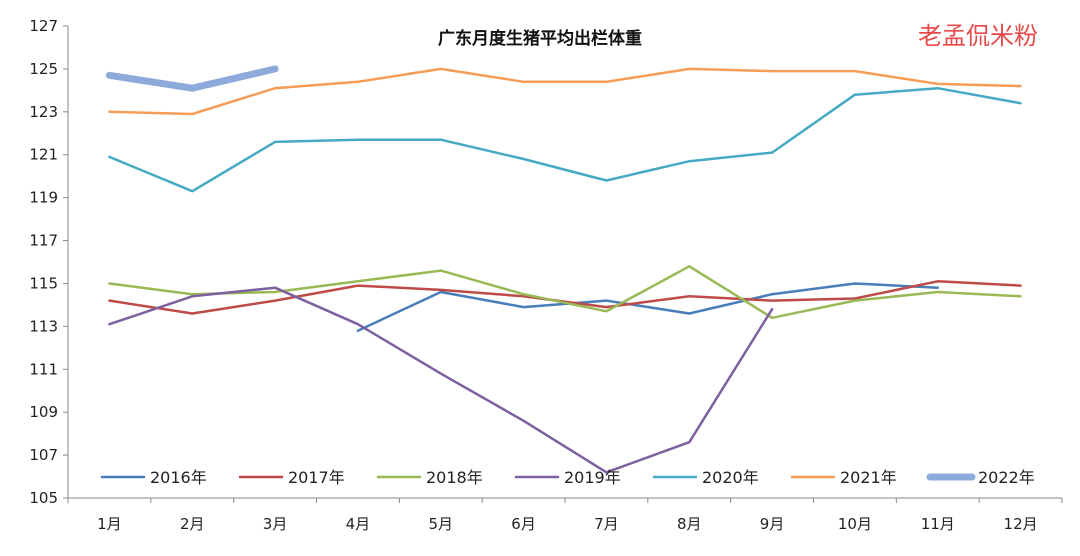  I want to click on x-tick-label: 11月, so click(938, 524).